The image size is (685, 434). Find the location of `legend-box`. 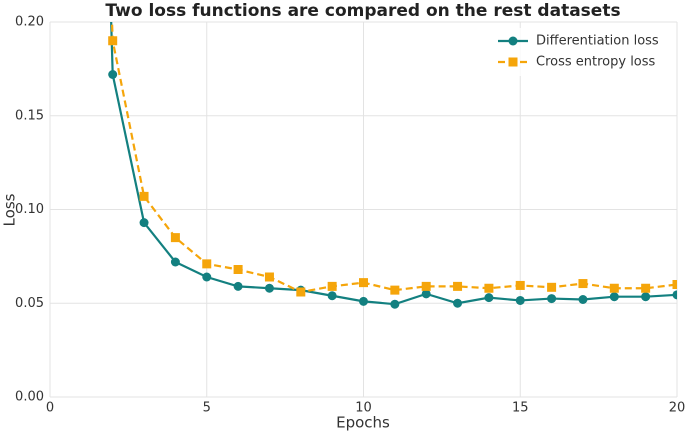

legend-box is located at coordinates (582, 52).